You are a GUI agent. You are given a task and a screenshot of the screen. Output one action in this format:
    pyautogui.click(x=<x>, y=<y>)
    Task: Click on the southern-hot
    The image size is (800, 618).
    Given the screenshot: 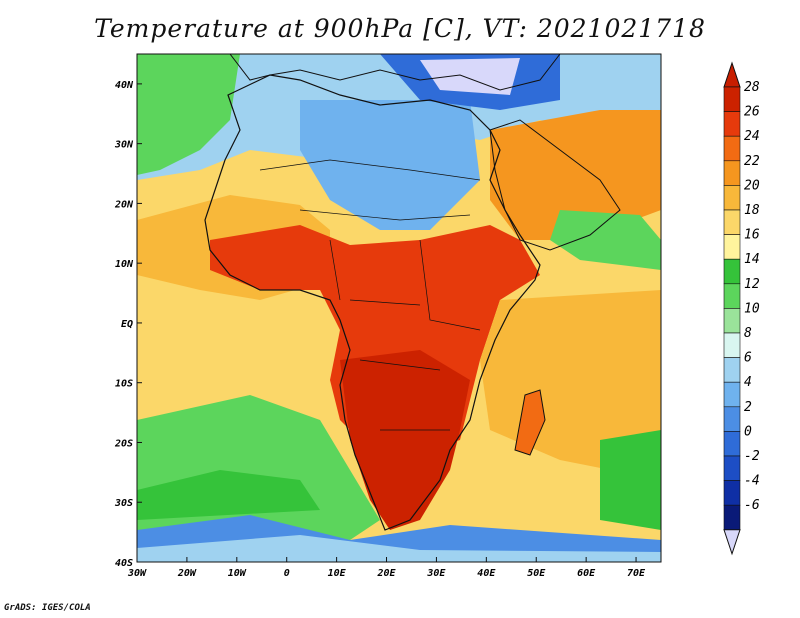 What is the action you would take?
    pyautogui.click(x=405, y=440)
    